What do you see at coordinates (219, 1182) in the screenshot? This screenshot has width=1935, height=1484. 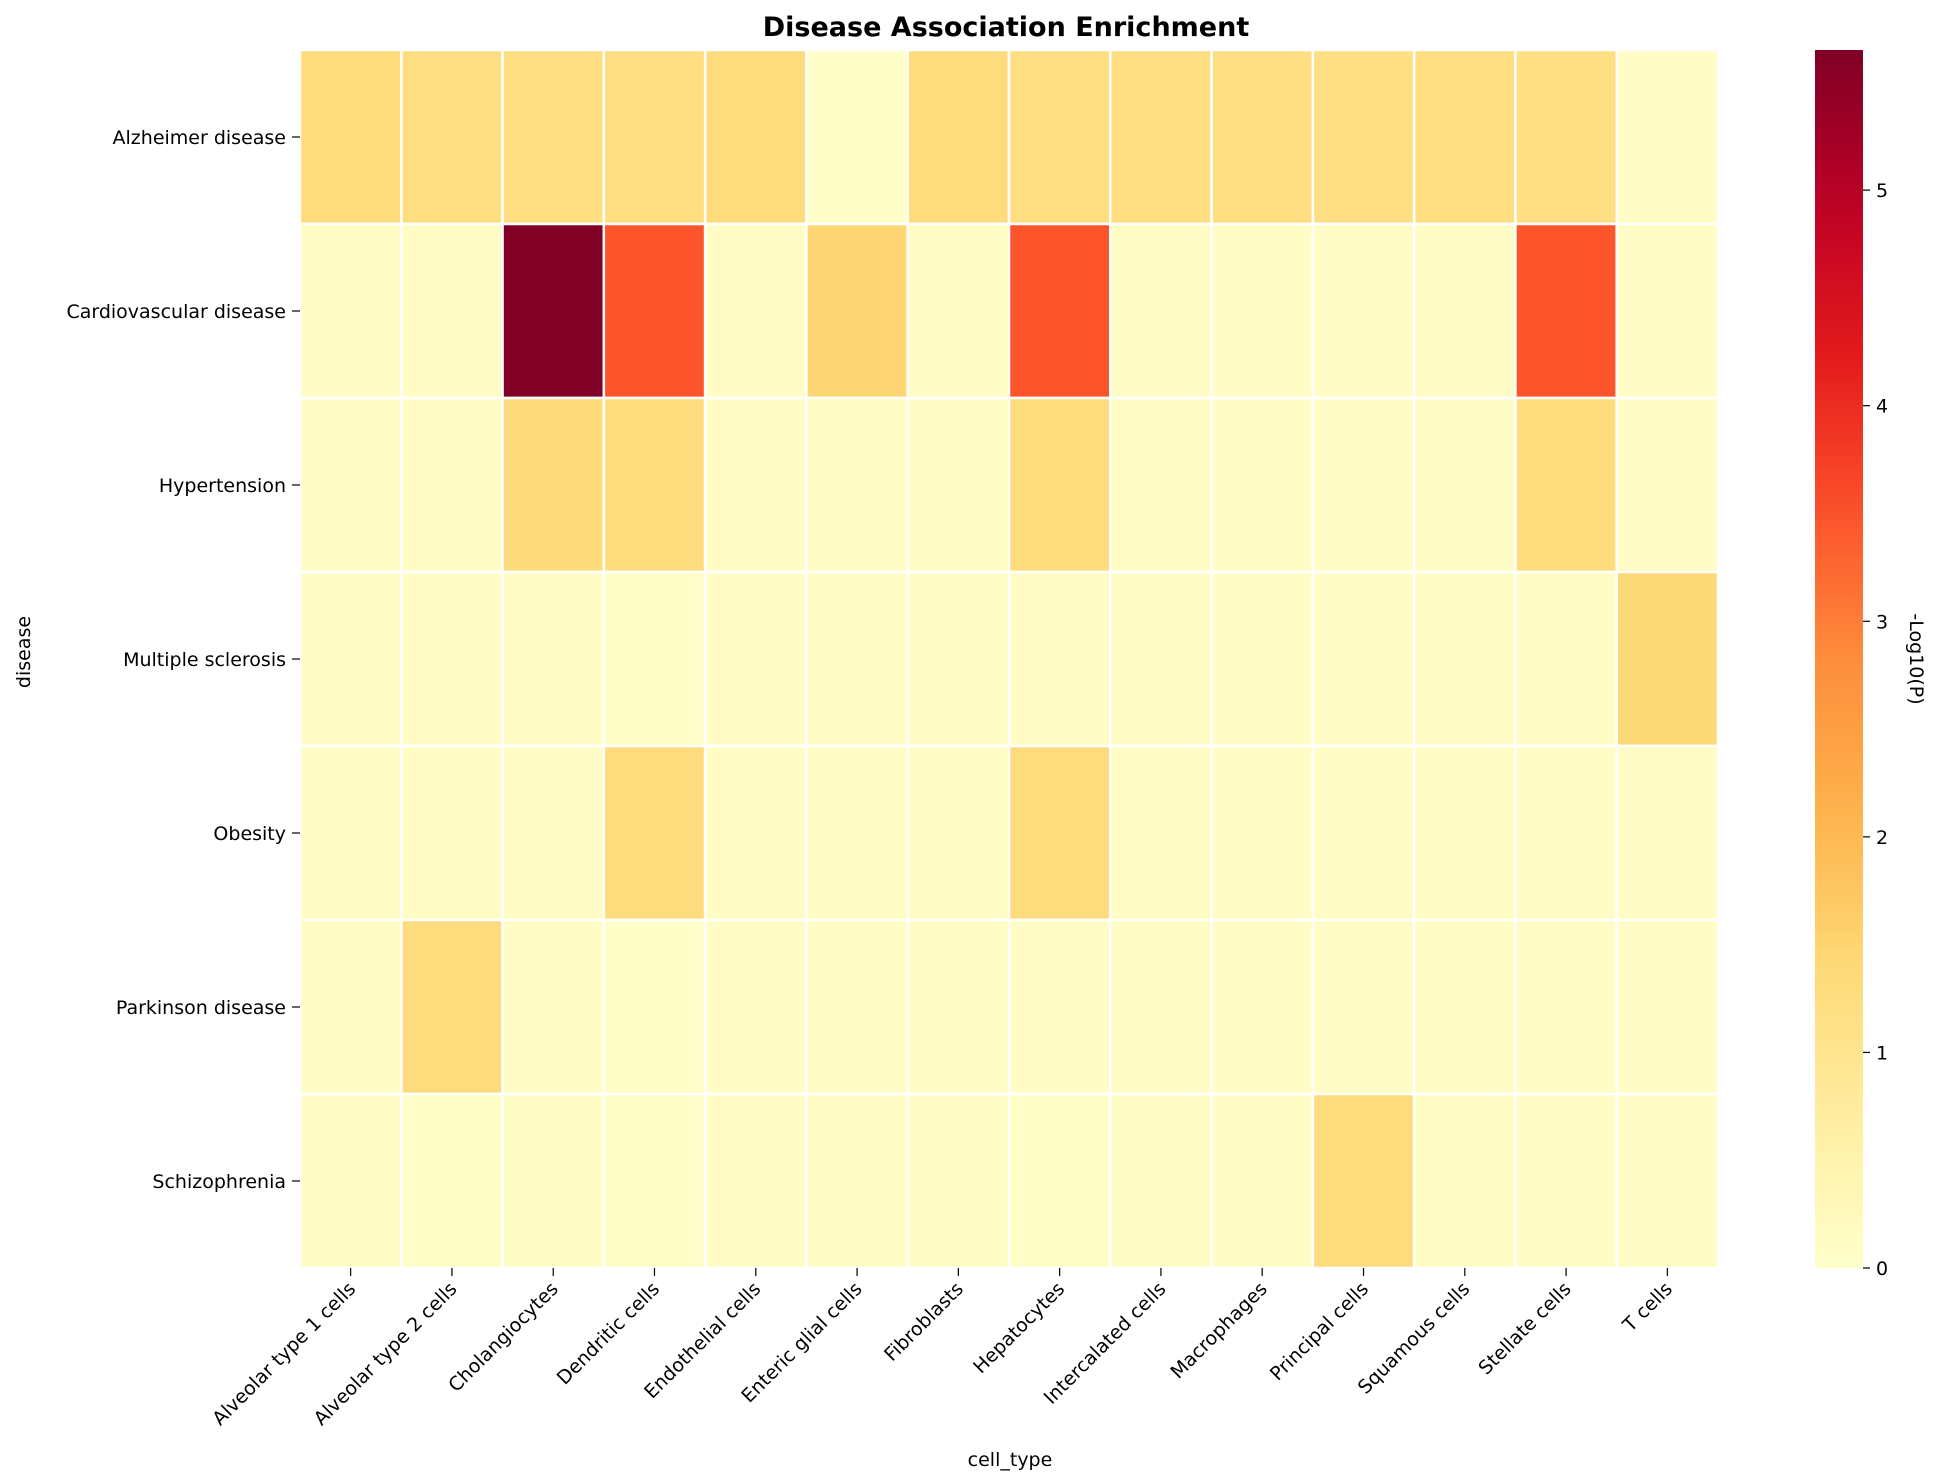 I see `y-tick-label: Schizophrenia` at bounding box center [219, 1182].